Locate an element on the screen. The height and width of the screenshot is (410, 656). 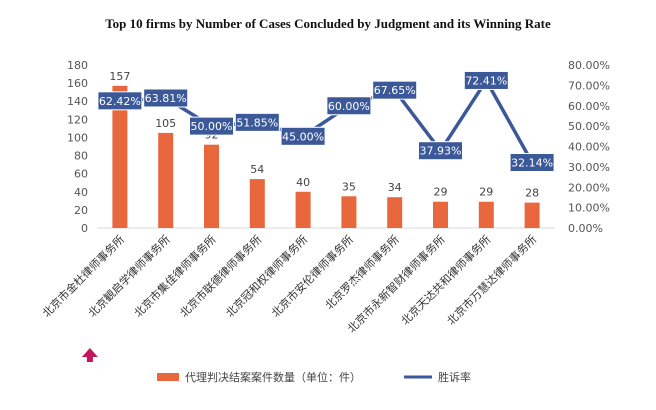
bar-value-label: 105 is located at coordinates (165, 123).